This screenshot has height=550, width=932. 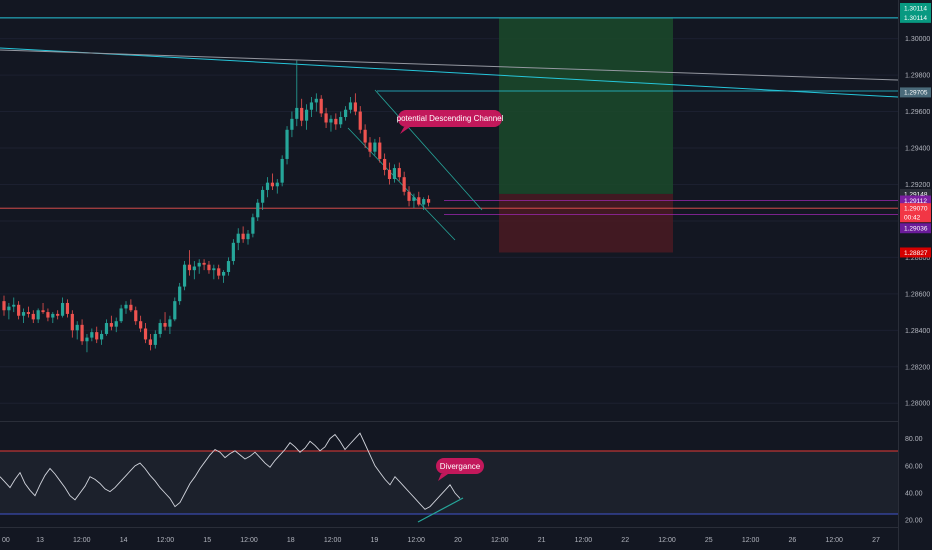 What do you see at coordinates (458, 540) in the screenshot?
I see `time-tick-label: 20` at bounding box center [458, 540].